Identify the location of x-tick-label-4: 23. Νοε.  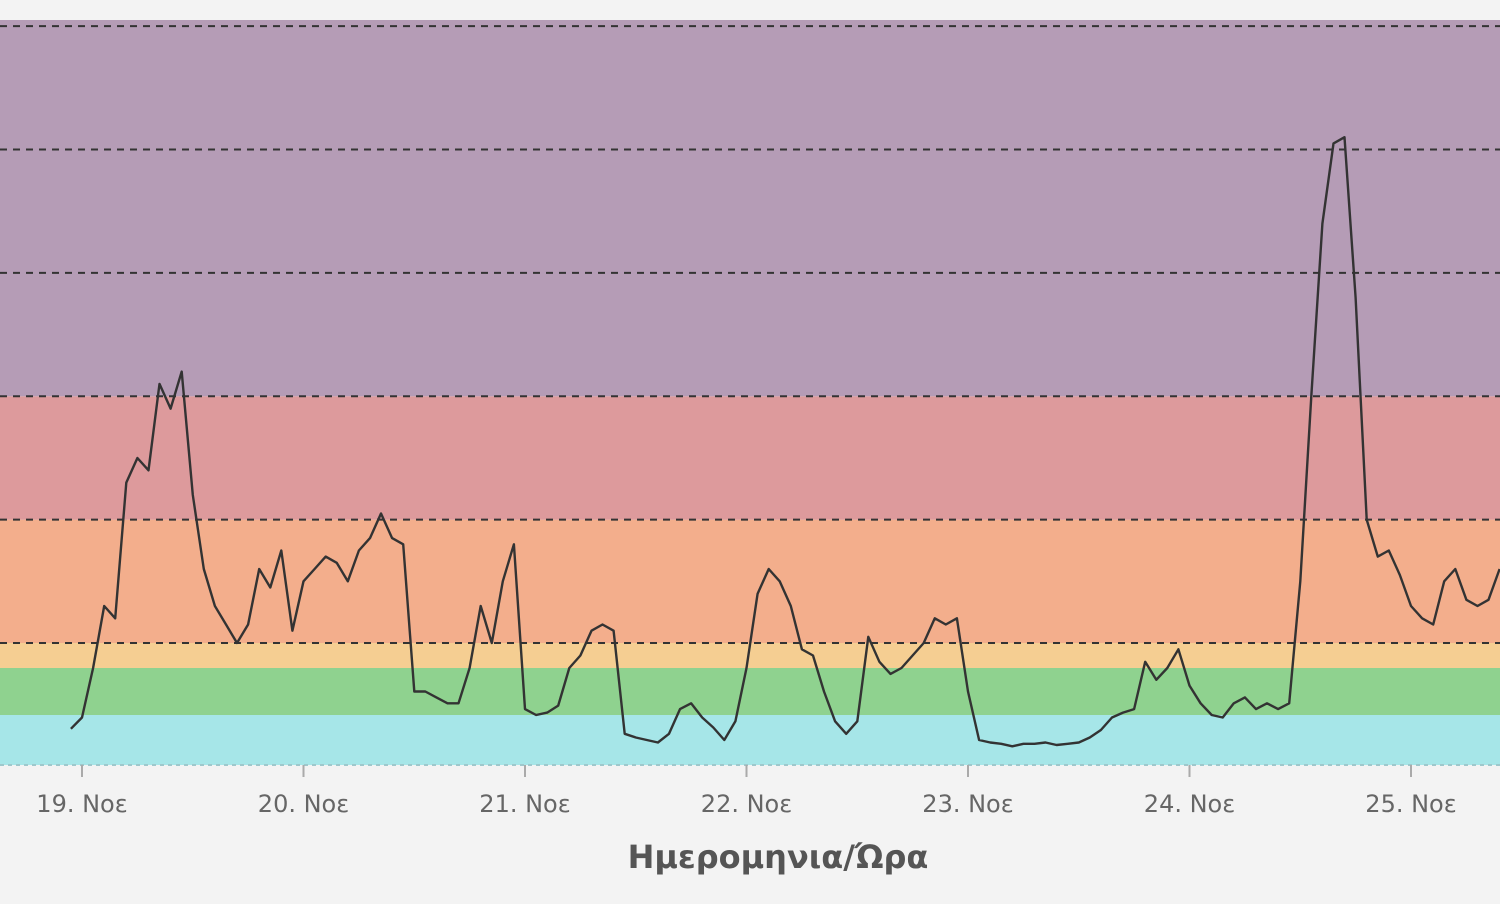
(967, 804).